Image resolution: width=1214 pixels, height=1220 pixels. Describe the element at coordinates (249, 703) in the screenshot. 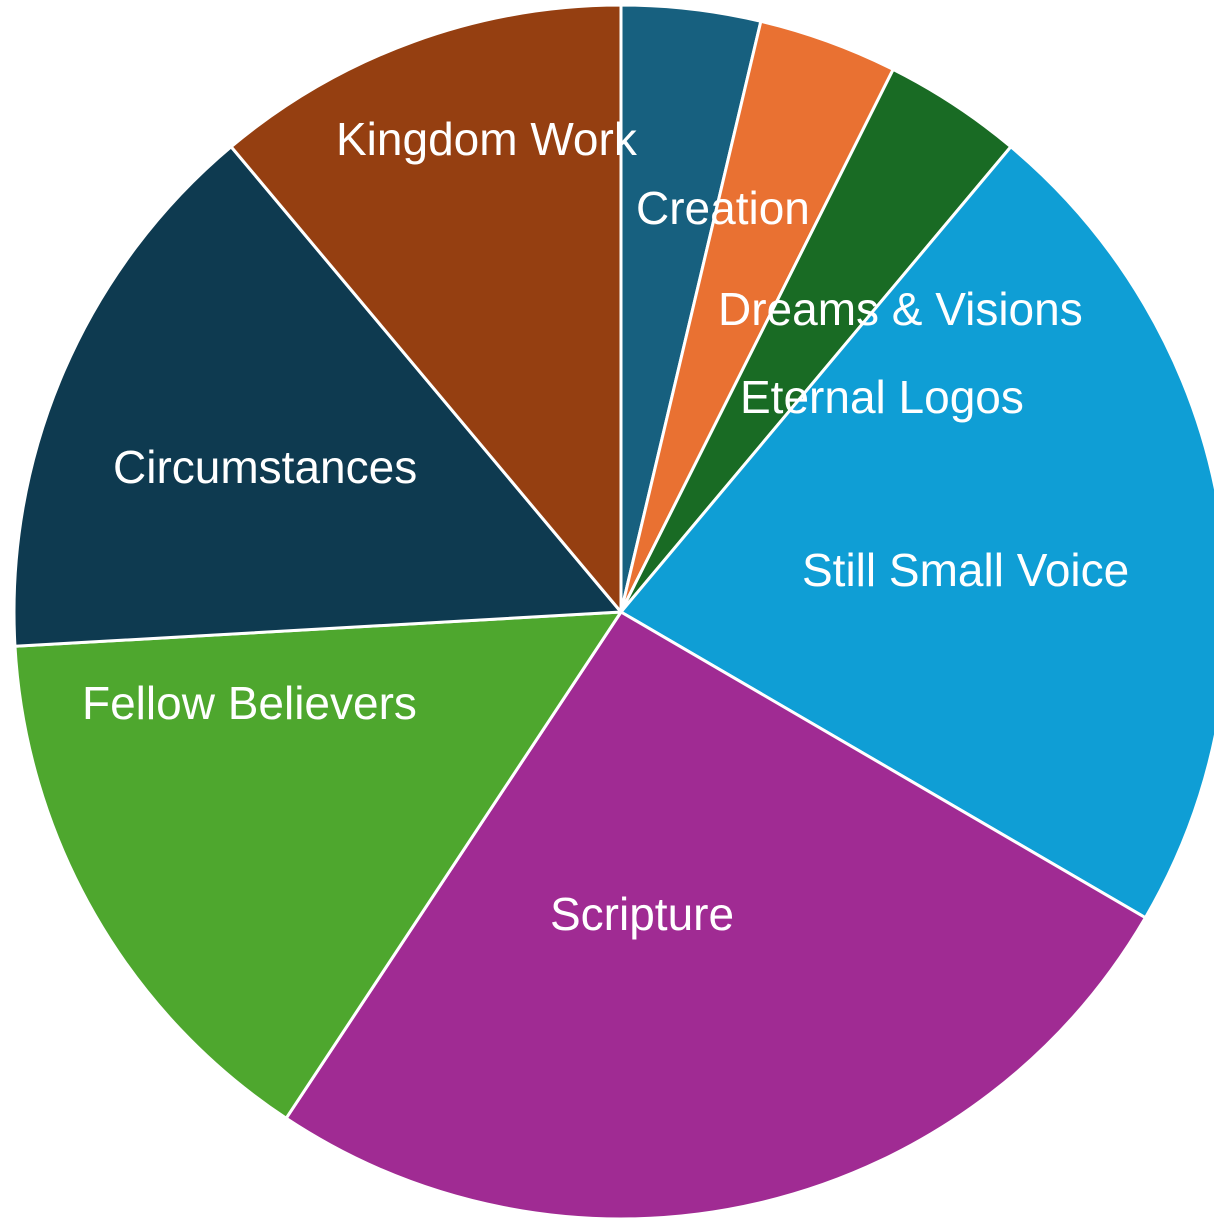

I see `slice-label-fellow-believers: Fellow Believers` at that location.